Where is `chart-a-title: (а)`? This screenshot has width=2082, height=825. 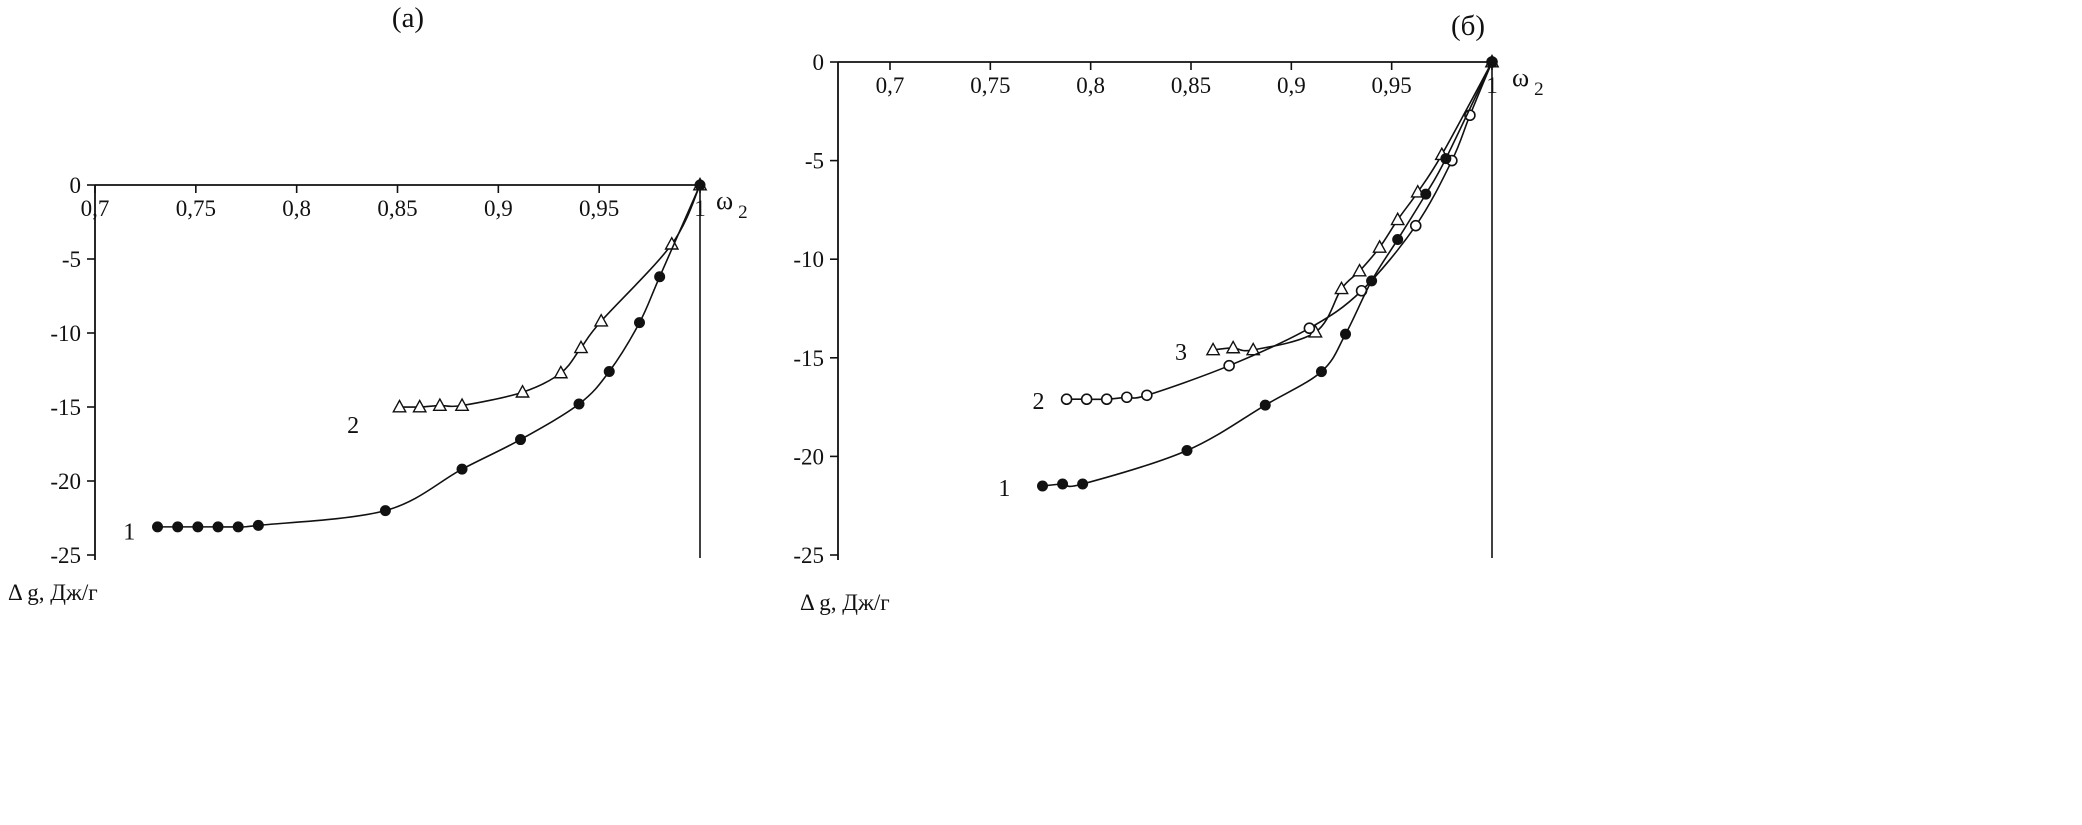 chart-a-title: (а) is located at coordinates (408, 18).